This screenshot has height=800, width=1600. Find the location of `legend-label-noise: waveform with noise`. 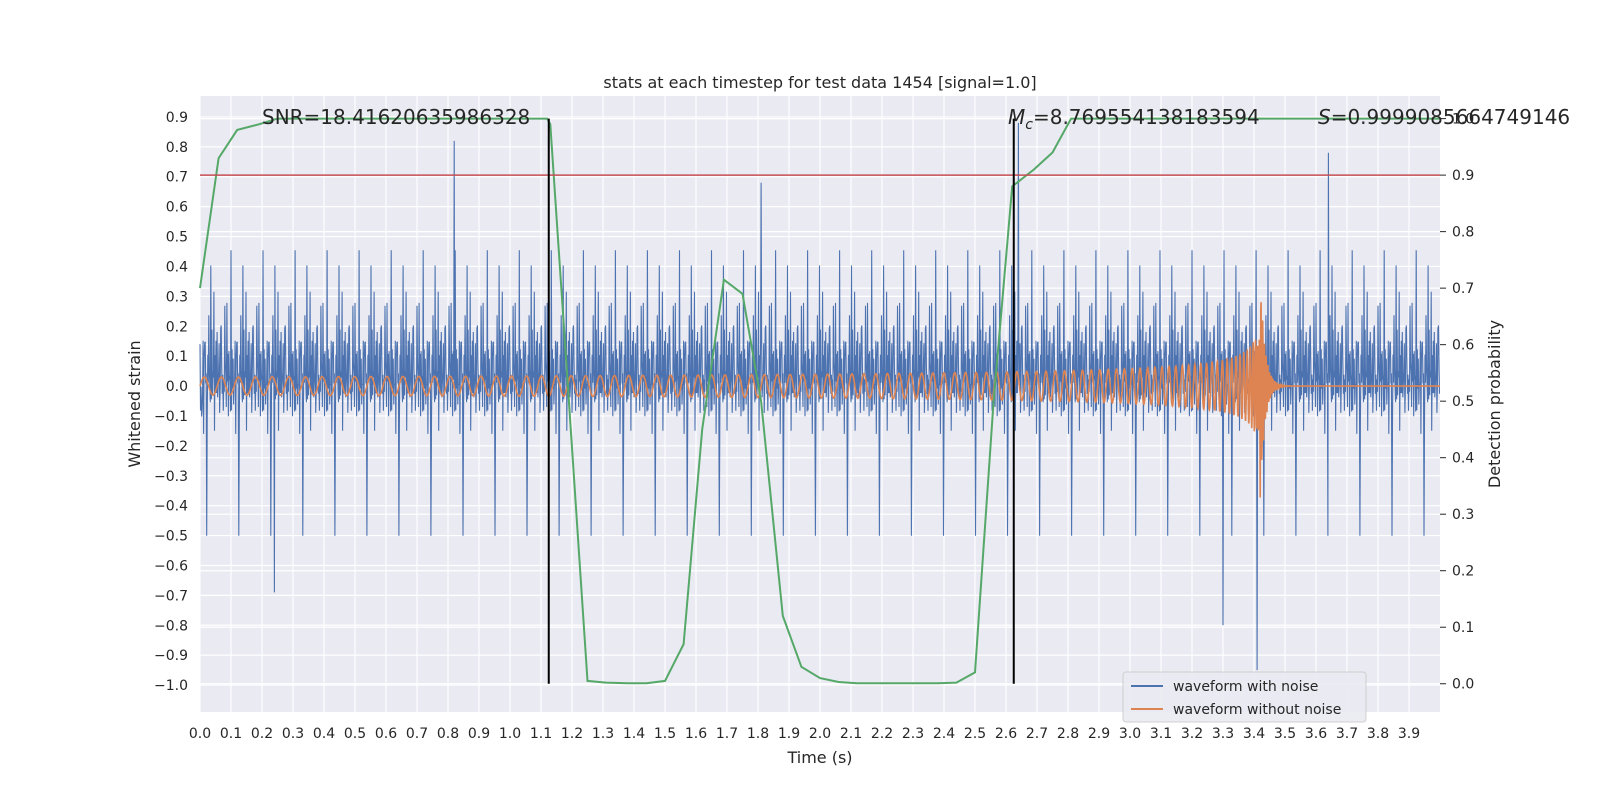

legend-label-noise: waveform with noise is located at coordinates (1245, 687).